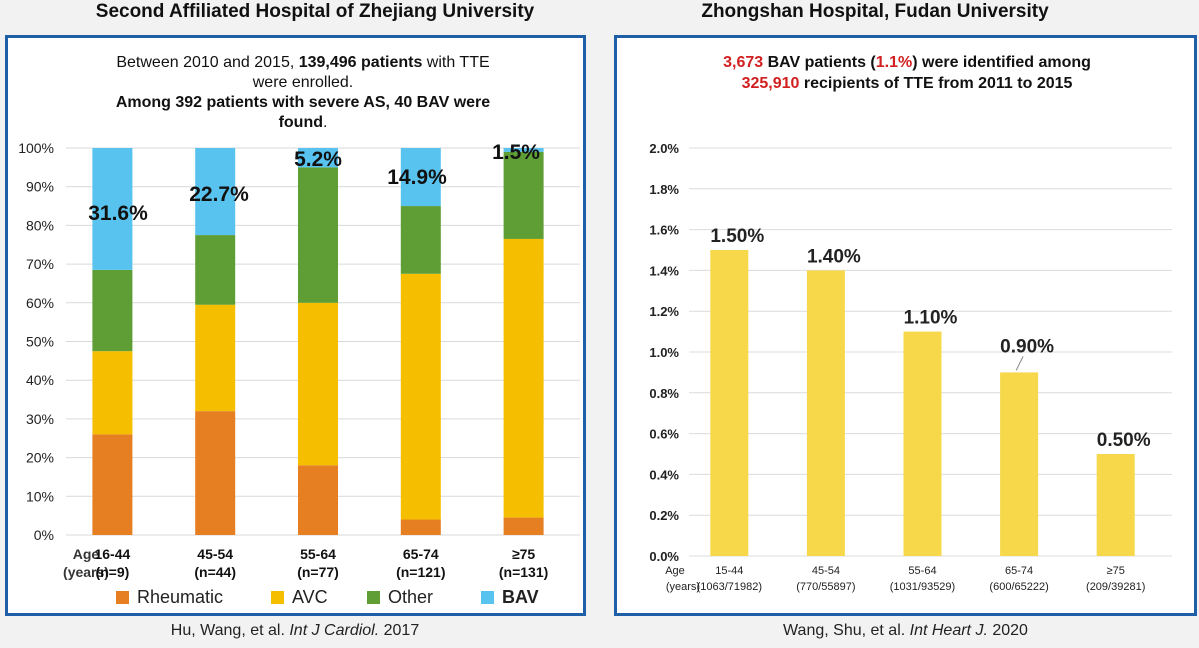 The width and height of the screenshot is (1199, 648). Describe the element at coordinates (40, 419) in the screenshot. I see `y-tick-label: 30%` at that location.